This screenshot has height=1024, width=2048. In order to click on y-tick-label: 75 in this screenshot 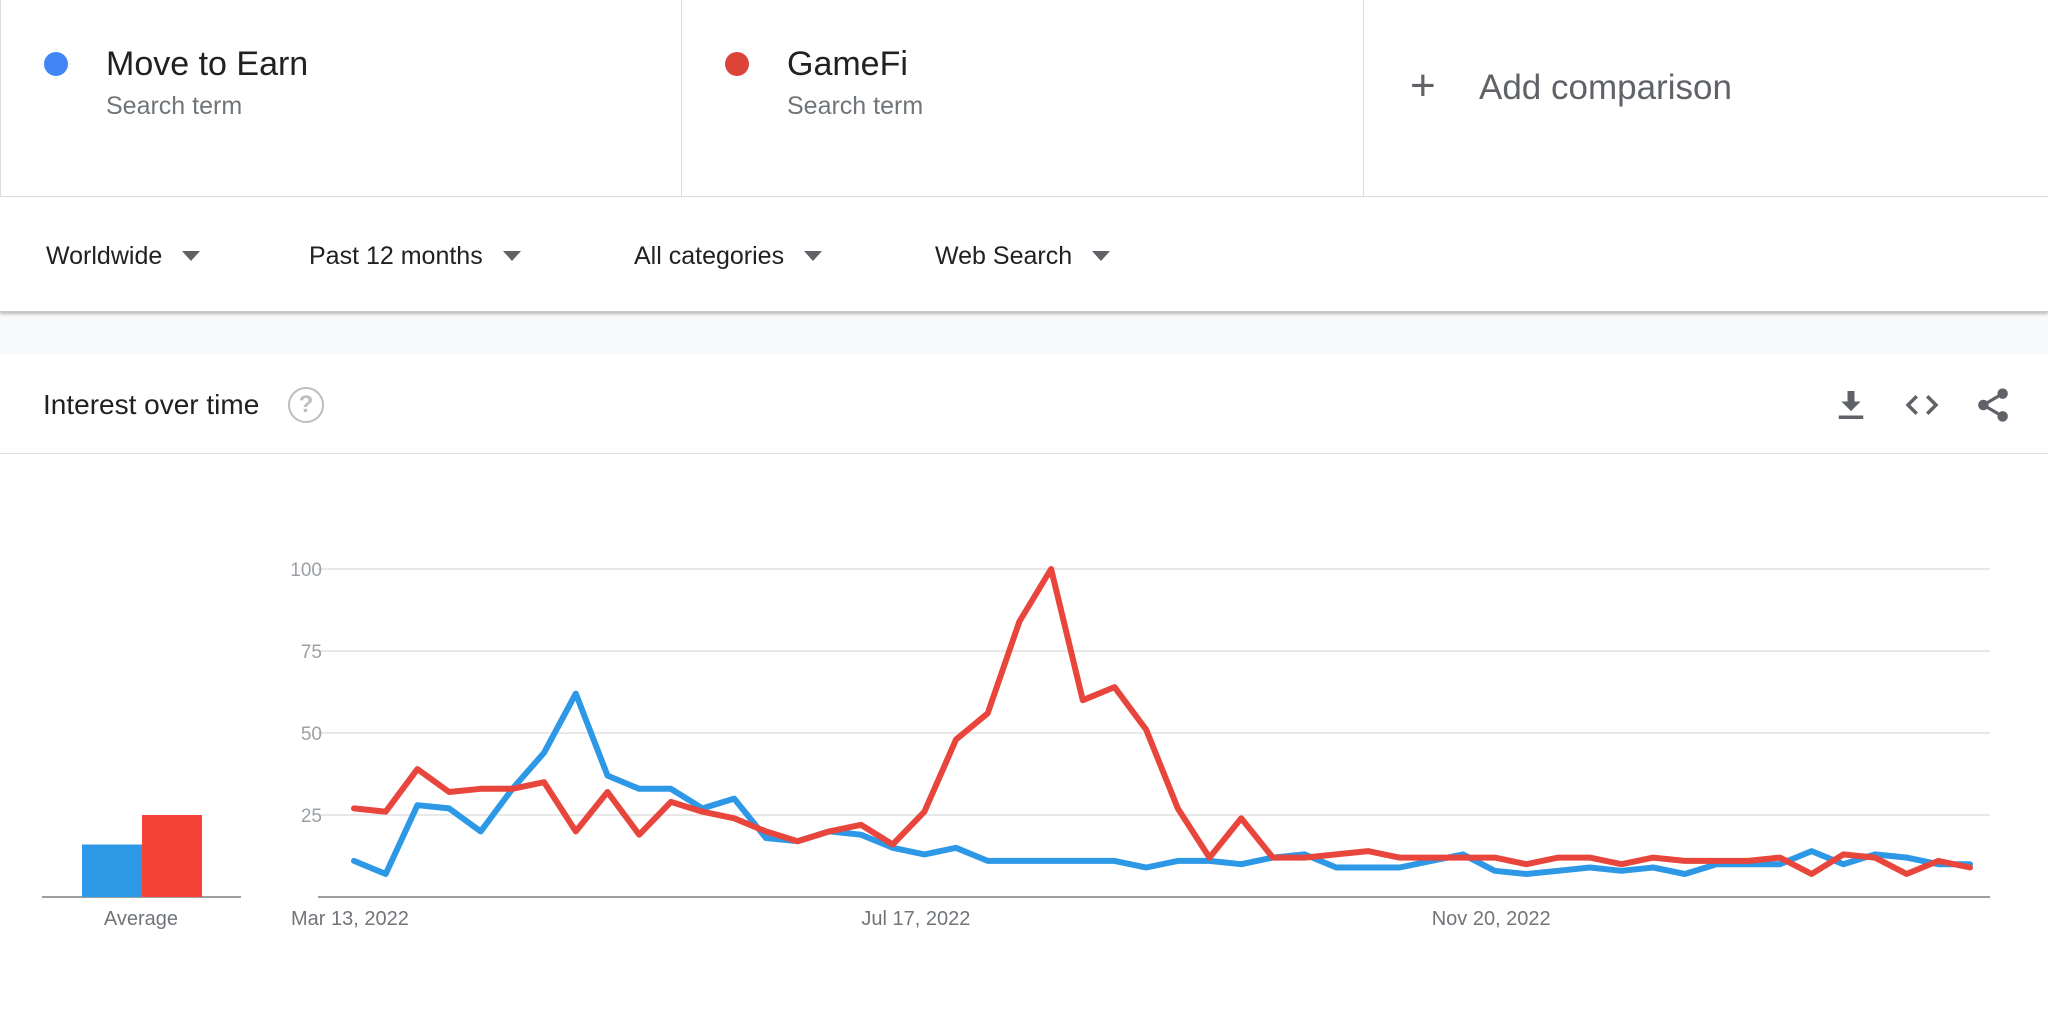, I will do `click(311, 652)`.